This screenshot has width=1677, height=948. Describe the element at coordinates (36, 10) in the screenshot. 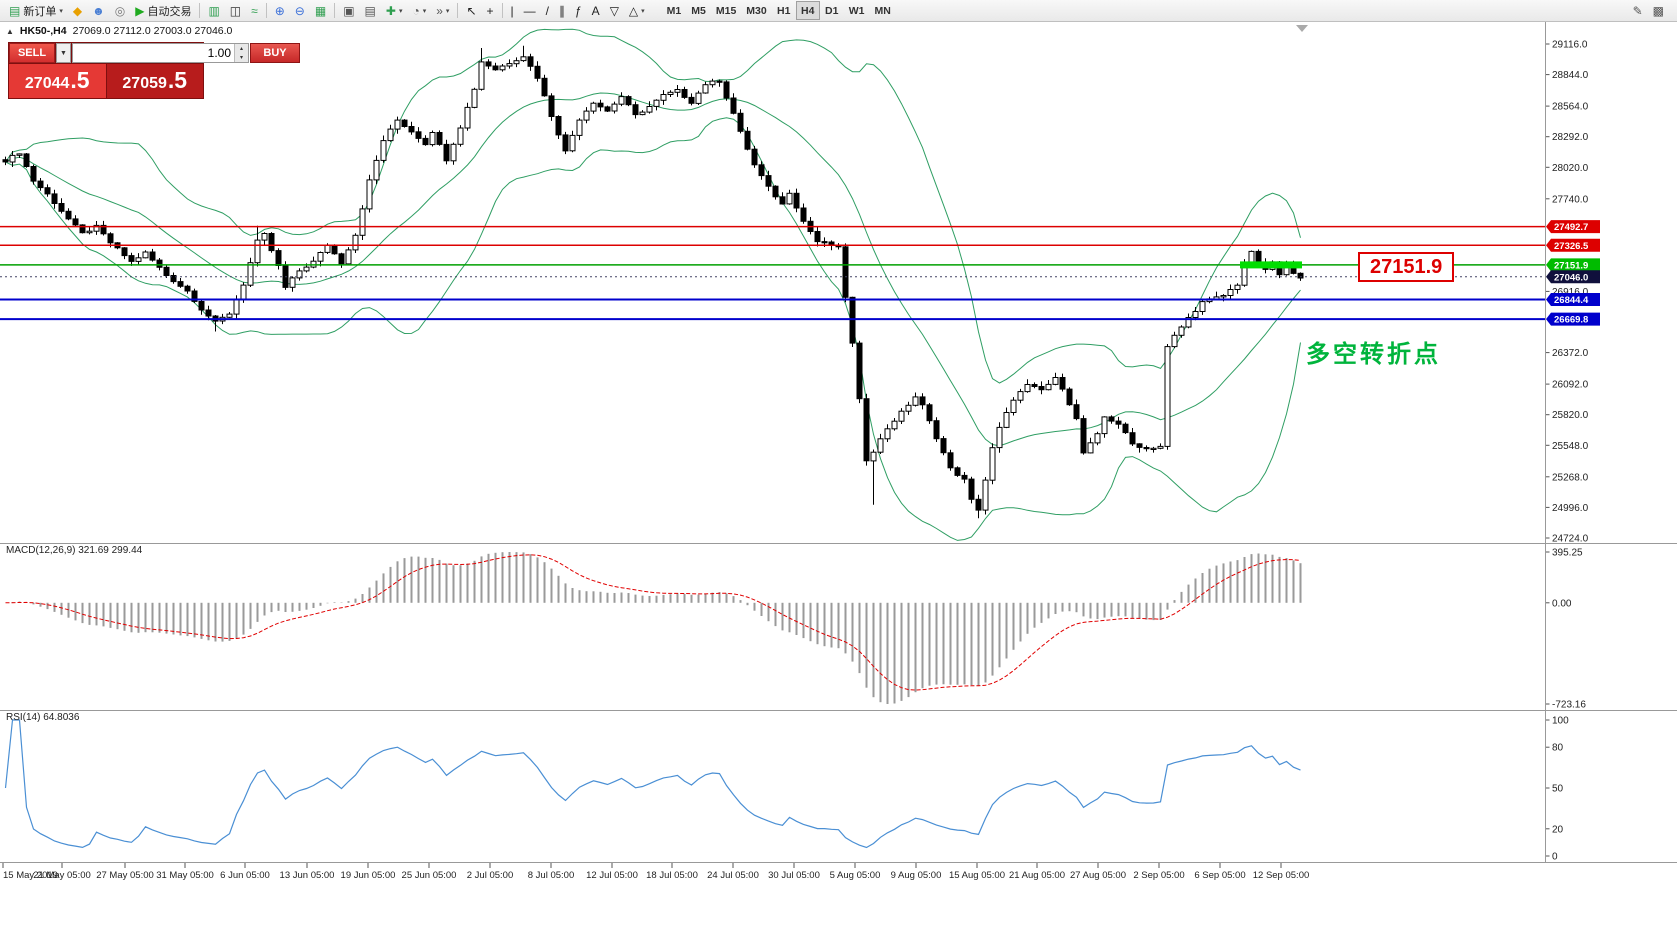

I see `new-order-button: ▤ 新订单 ▾` at that location.